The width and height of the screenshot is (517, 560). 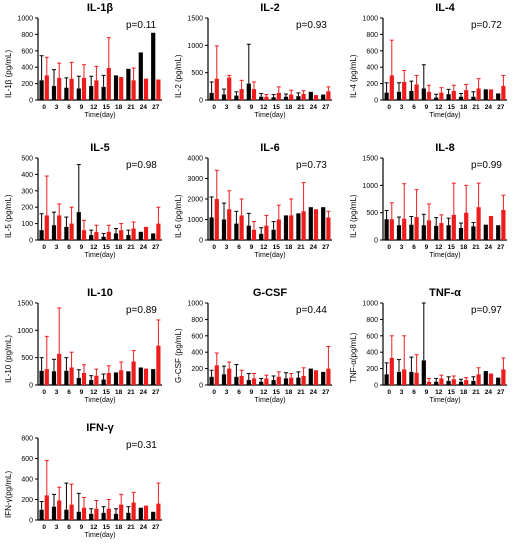 I want to click on y-tick-label: 0, so click(x=376, y=386).